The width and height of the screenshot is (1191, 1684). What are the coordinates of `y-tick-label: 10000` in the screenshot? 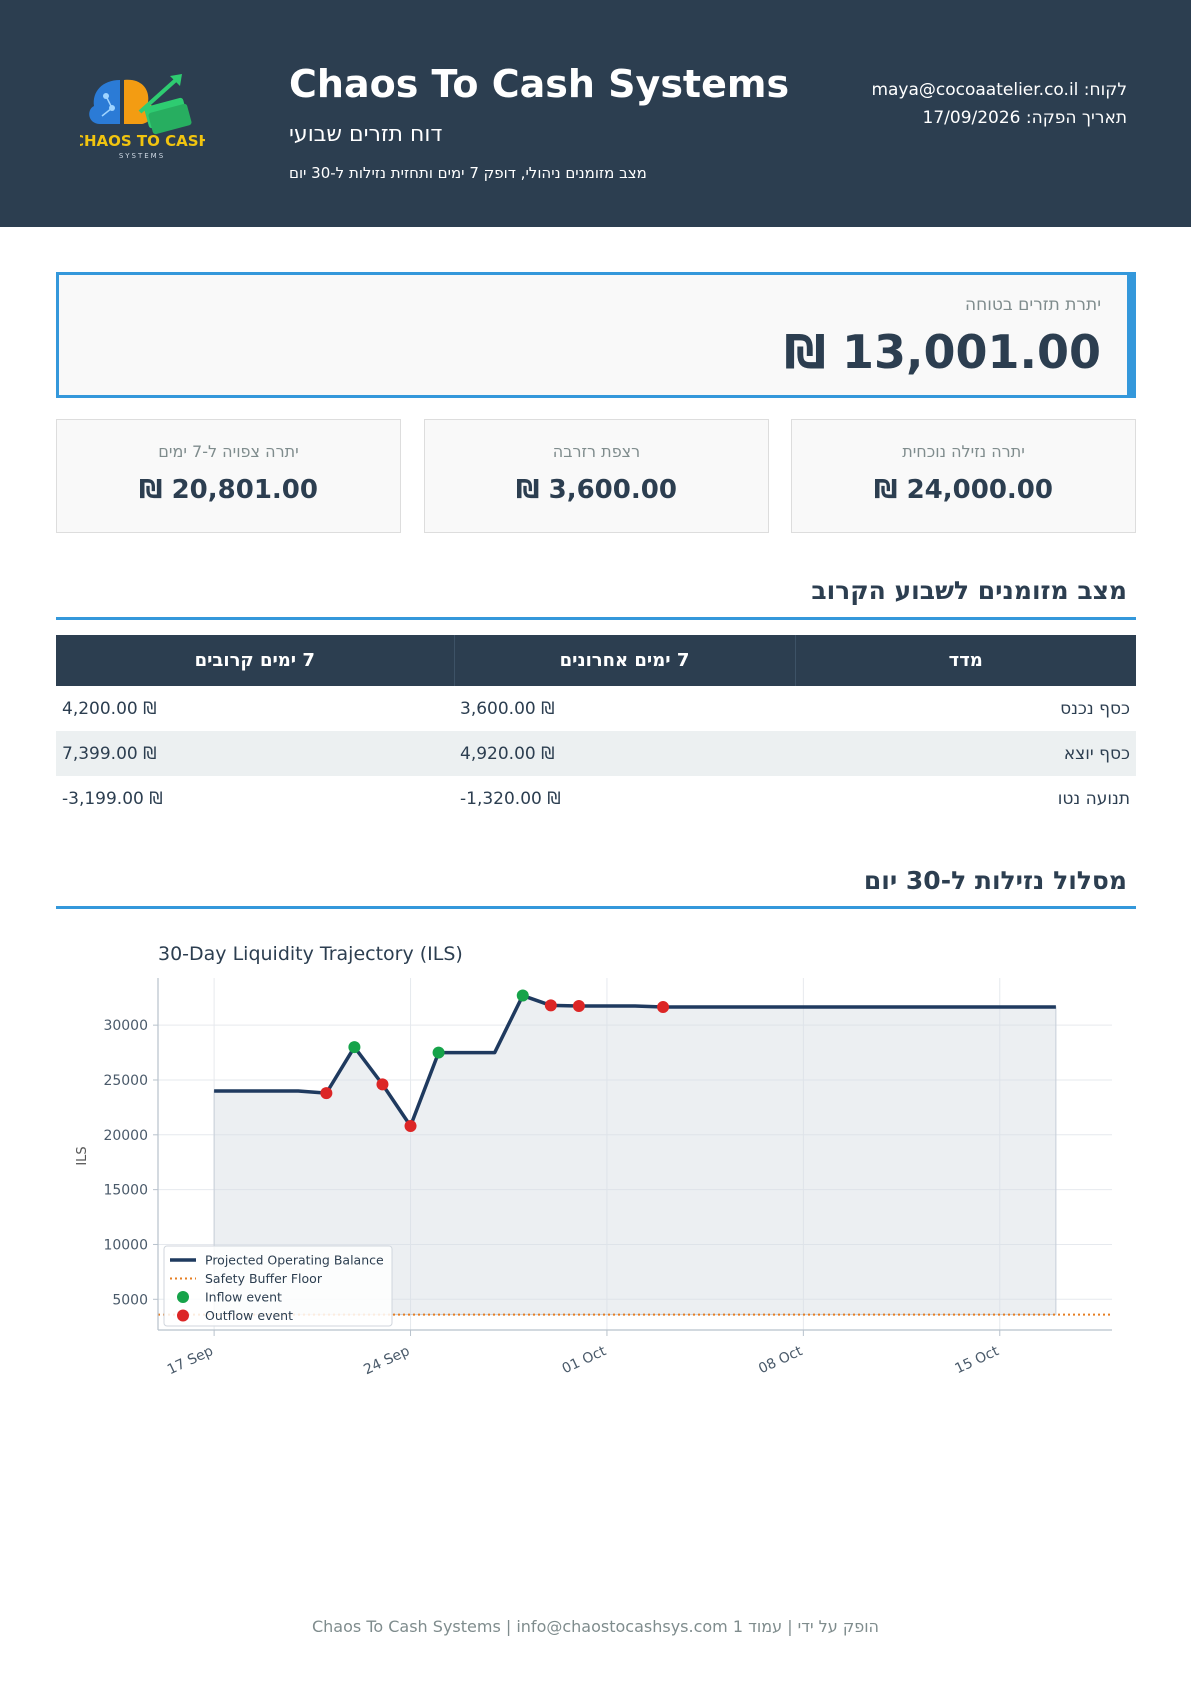 It's located at (125, 1245).